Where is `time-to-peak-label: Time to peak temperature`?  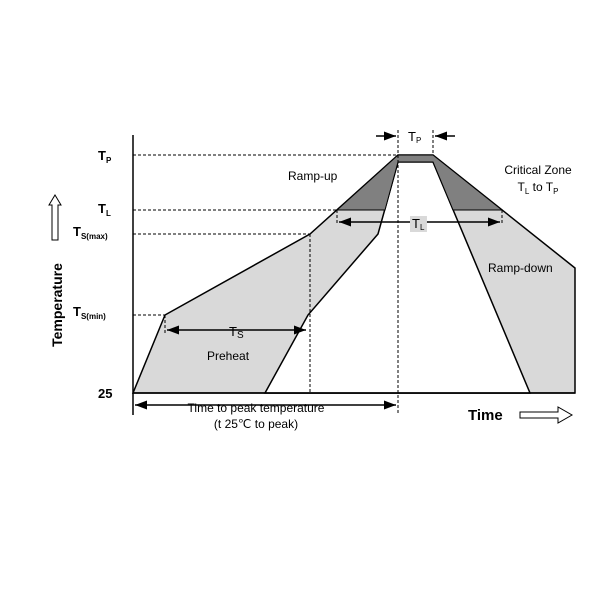
time-to-peak-label: Time to peak temperature is located at coordinates (256, 408).